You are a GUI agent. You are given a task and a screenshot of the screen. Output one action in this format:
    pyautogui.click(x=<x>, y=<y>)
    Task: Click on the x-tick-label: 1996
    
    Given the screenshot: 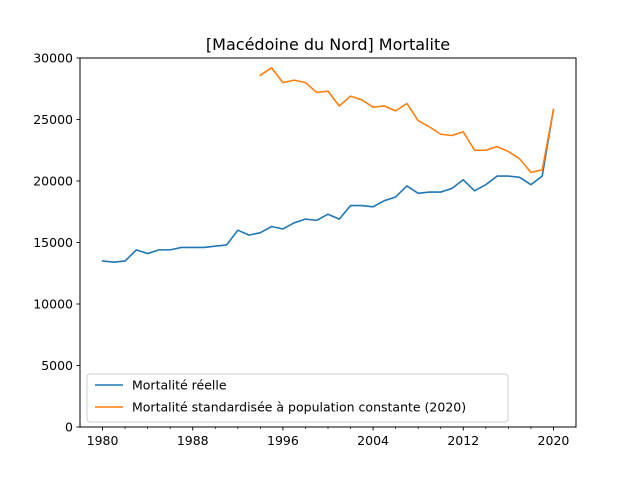 What is the action you would take?
    pyautogui.click(x=283, y=440)
    